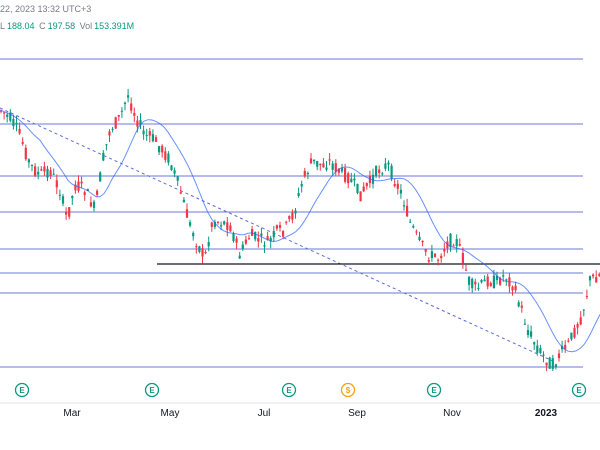 The height and width of the screenshot is (450, 600). Describe the element at coordinates (21, 26) in the screenshot. I see `low-value: 188.04` at that location.